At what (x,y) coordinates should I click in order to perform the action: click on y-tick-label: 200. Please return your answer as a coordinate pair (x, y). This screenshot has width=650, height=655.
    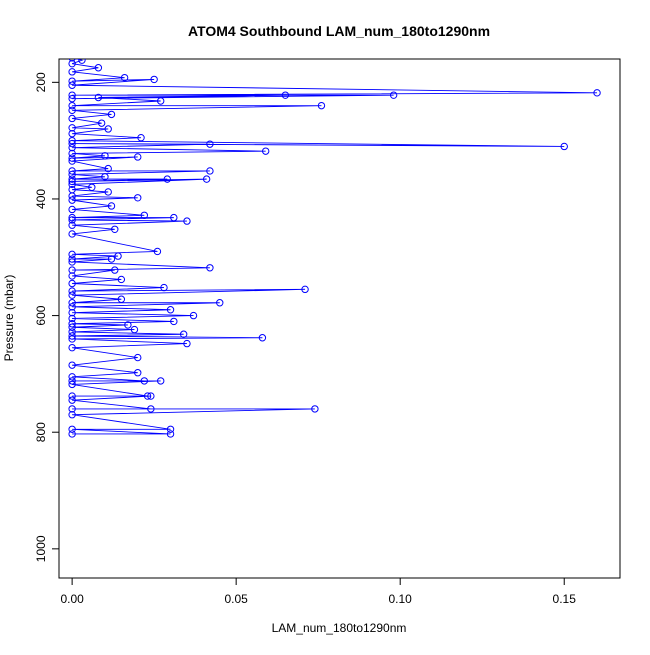
    Looking at the image, I should click on (41, 82).